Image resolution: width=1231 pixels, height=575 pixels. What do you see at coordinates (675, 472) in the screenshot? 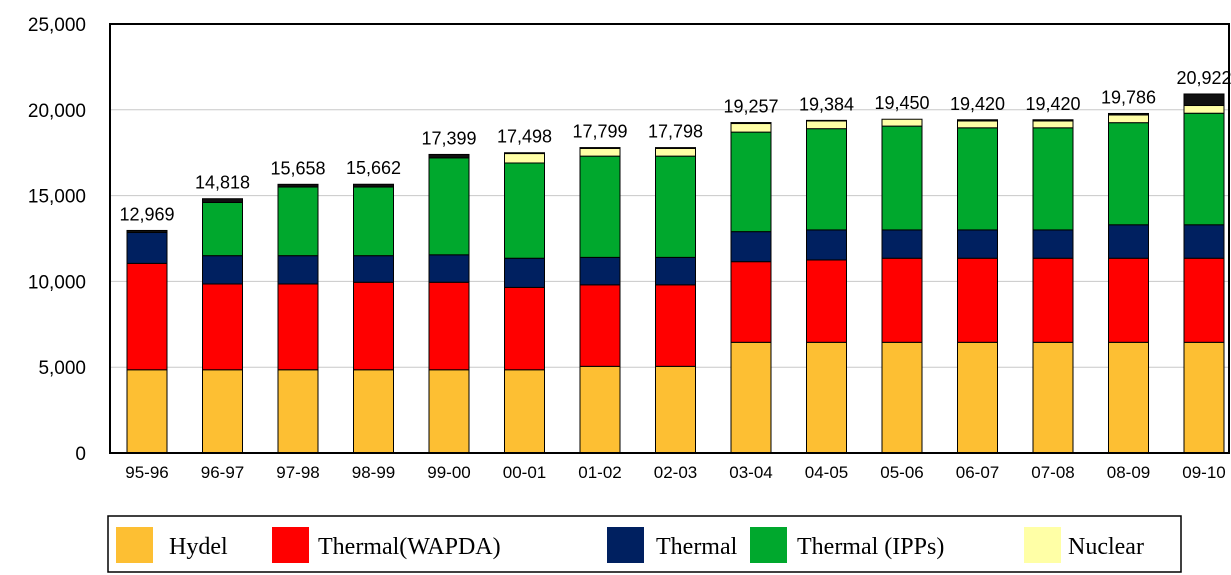
I see `x-tick-label: 02-03` at bounding box center [675, 472].